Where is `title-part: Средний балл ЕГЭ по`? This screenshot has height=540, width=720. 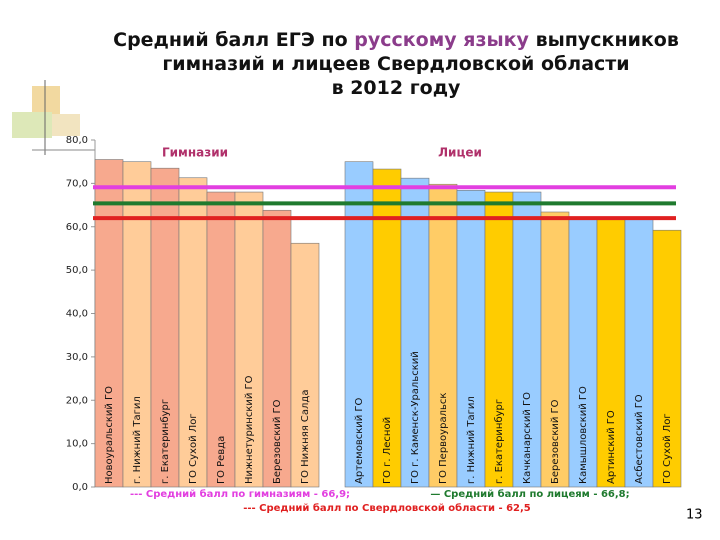
title-part: Средний балл ЕГЭ по is located at coordinates (233, 40).